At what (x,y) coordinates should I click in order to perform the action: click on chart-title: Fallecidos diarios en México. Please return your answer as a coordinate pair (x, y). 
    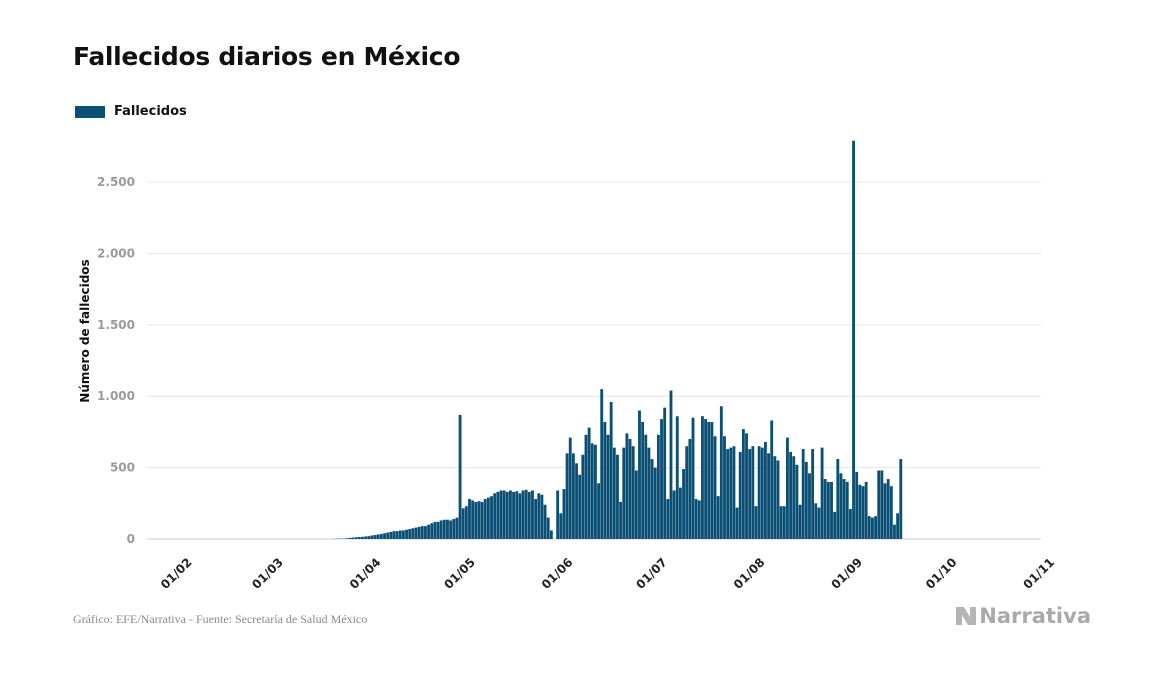
    Looking at the image, I should click on (267, 56).